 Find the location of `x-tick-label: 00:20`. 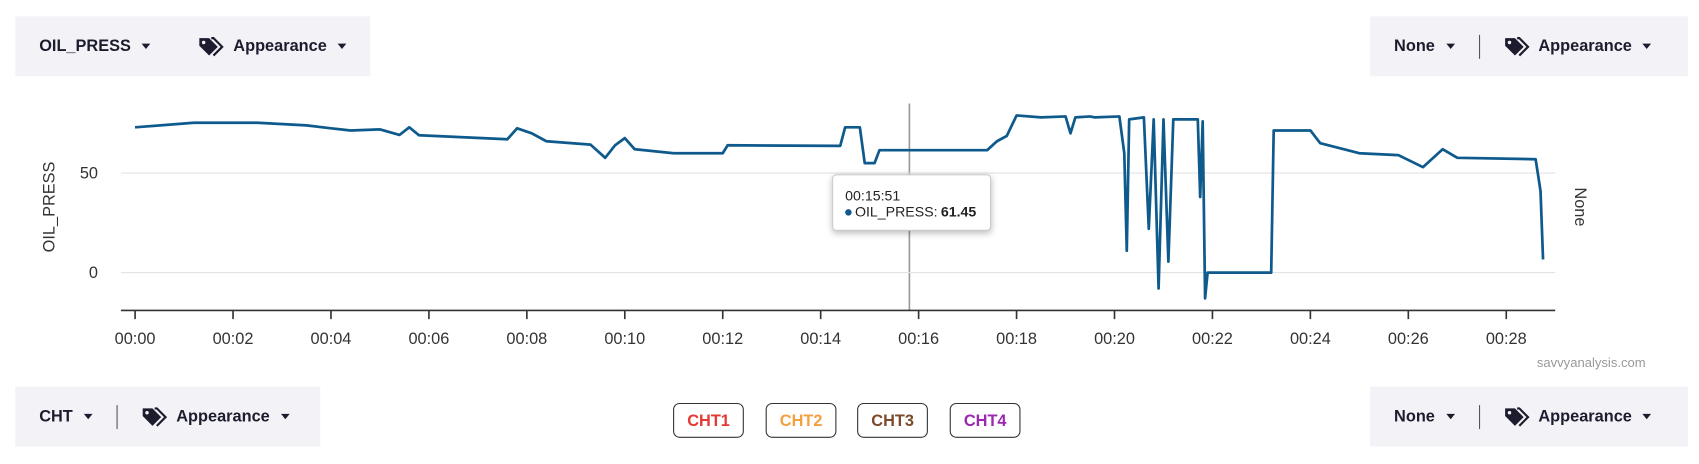

x-tick-label: 00:20 is located at coordinates (1114, 339).